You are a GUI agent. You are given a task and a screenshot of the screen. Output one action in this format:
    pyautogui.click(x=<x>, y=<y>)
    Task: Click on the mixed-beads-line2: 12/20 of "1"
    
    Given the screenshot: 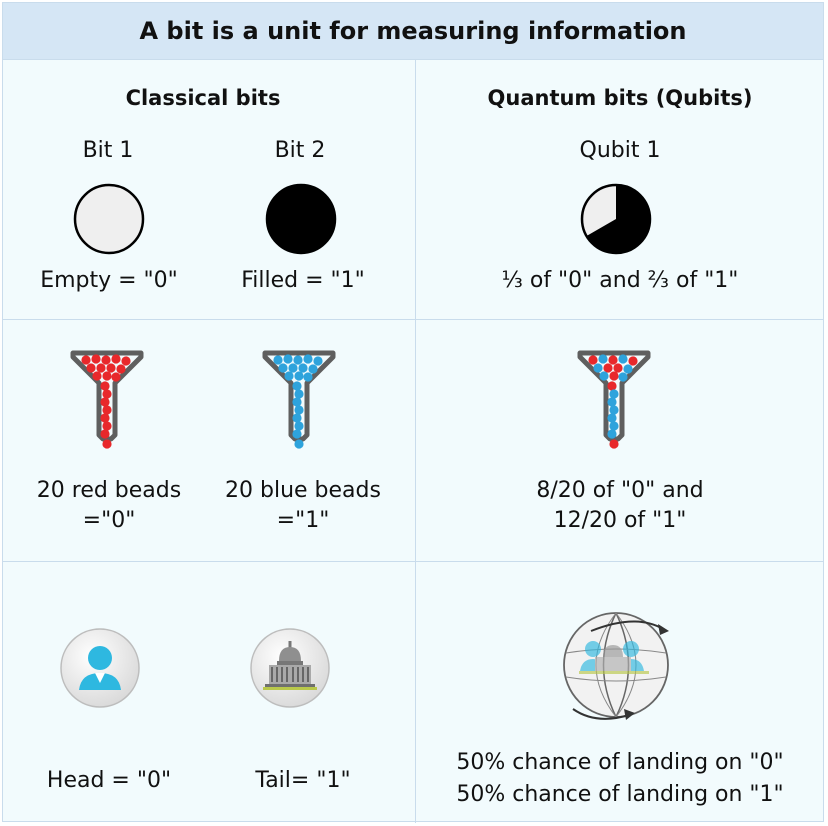 What is the action you would take?
    pyautogui.click(x=620, y=520)
    